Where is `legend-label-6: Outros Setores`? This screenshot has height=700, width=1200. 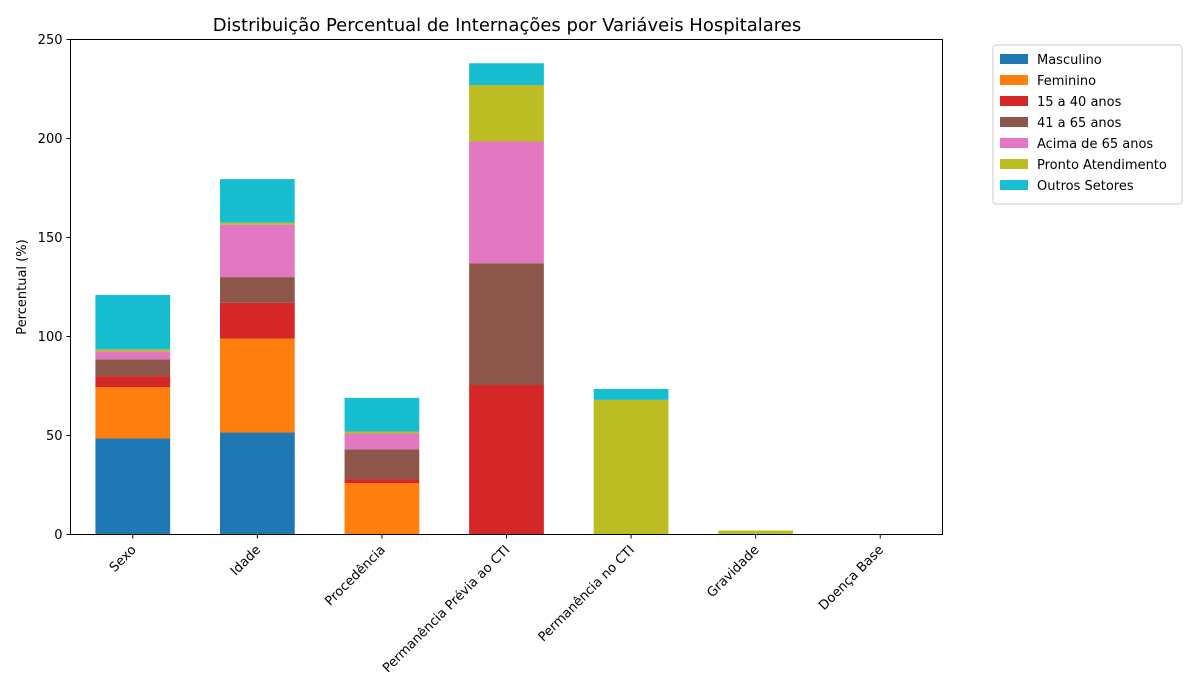 legend-label-6: Outros Setores is located at coordinates (1085, 186).